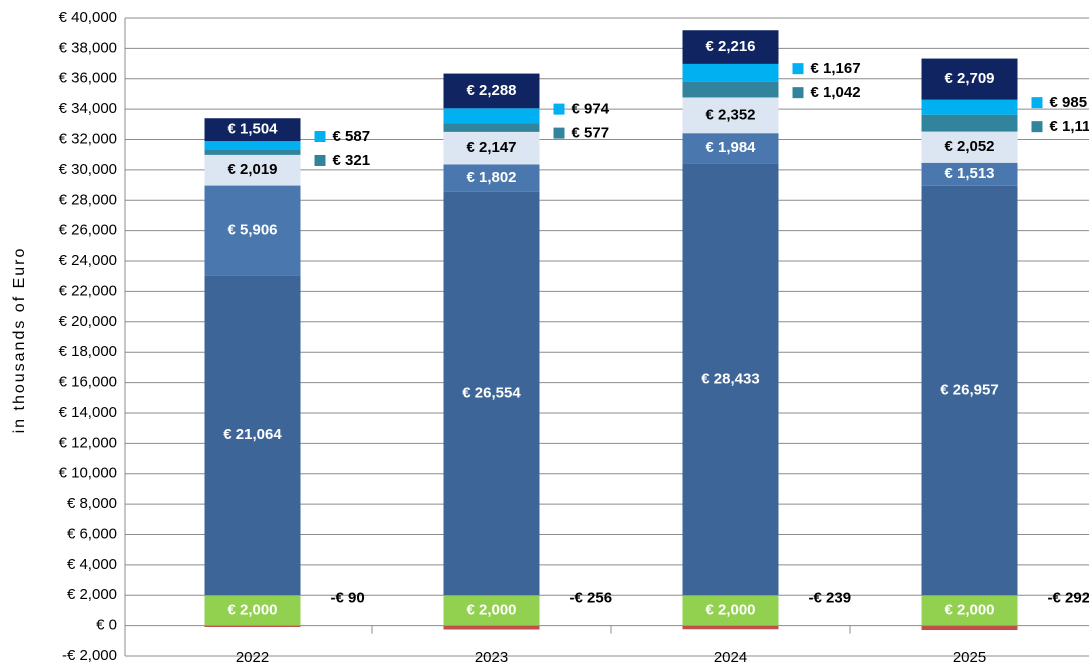 Image resolution: width=1089 pixels, height=665 pixels. I want to click on data-label: € 28,433, so click(730, 378).